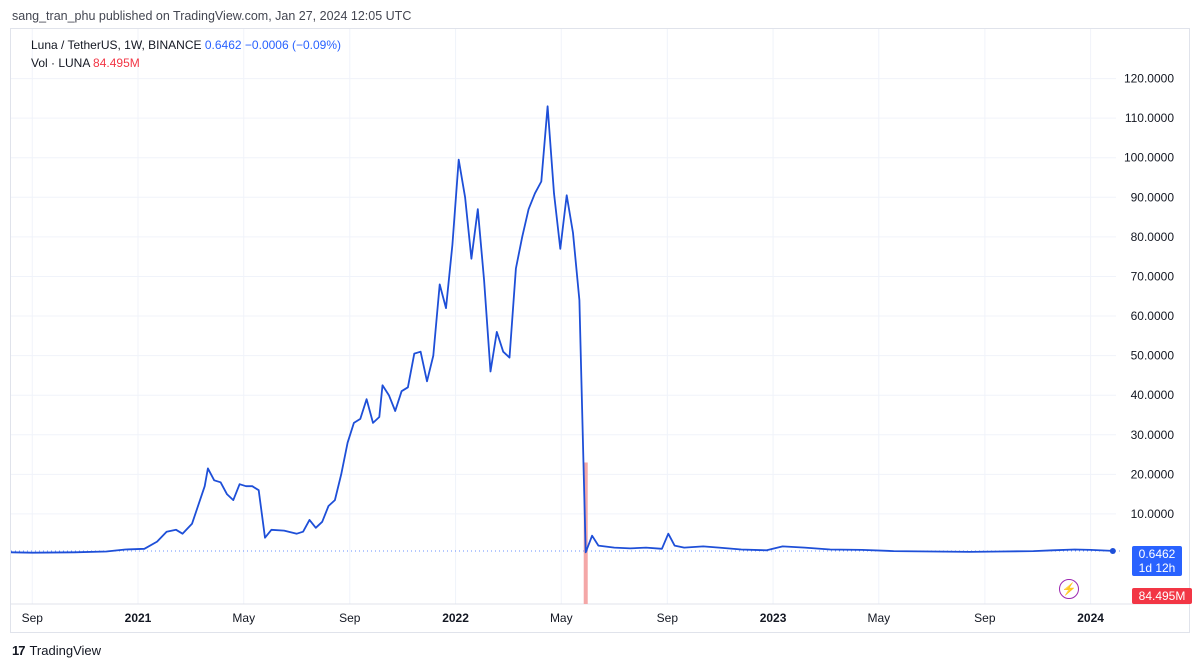 The image size is (1200, 669). I want to click on tradingview-logo-icon: 17, so click(19, 650).